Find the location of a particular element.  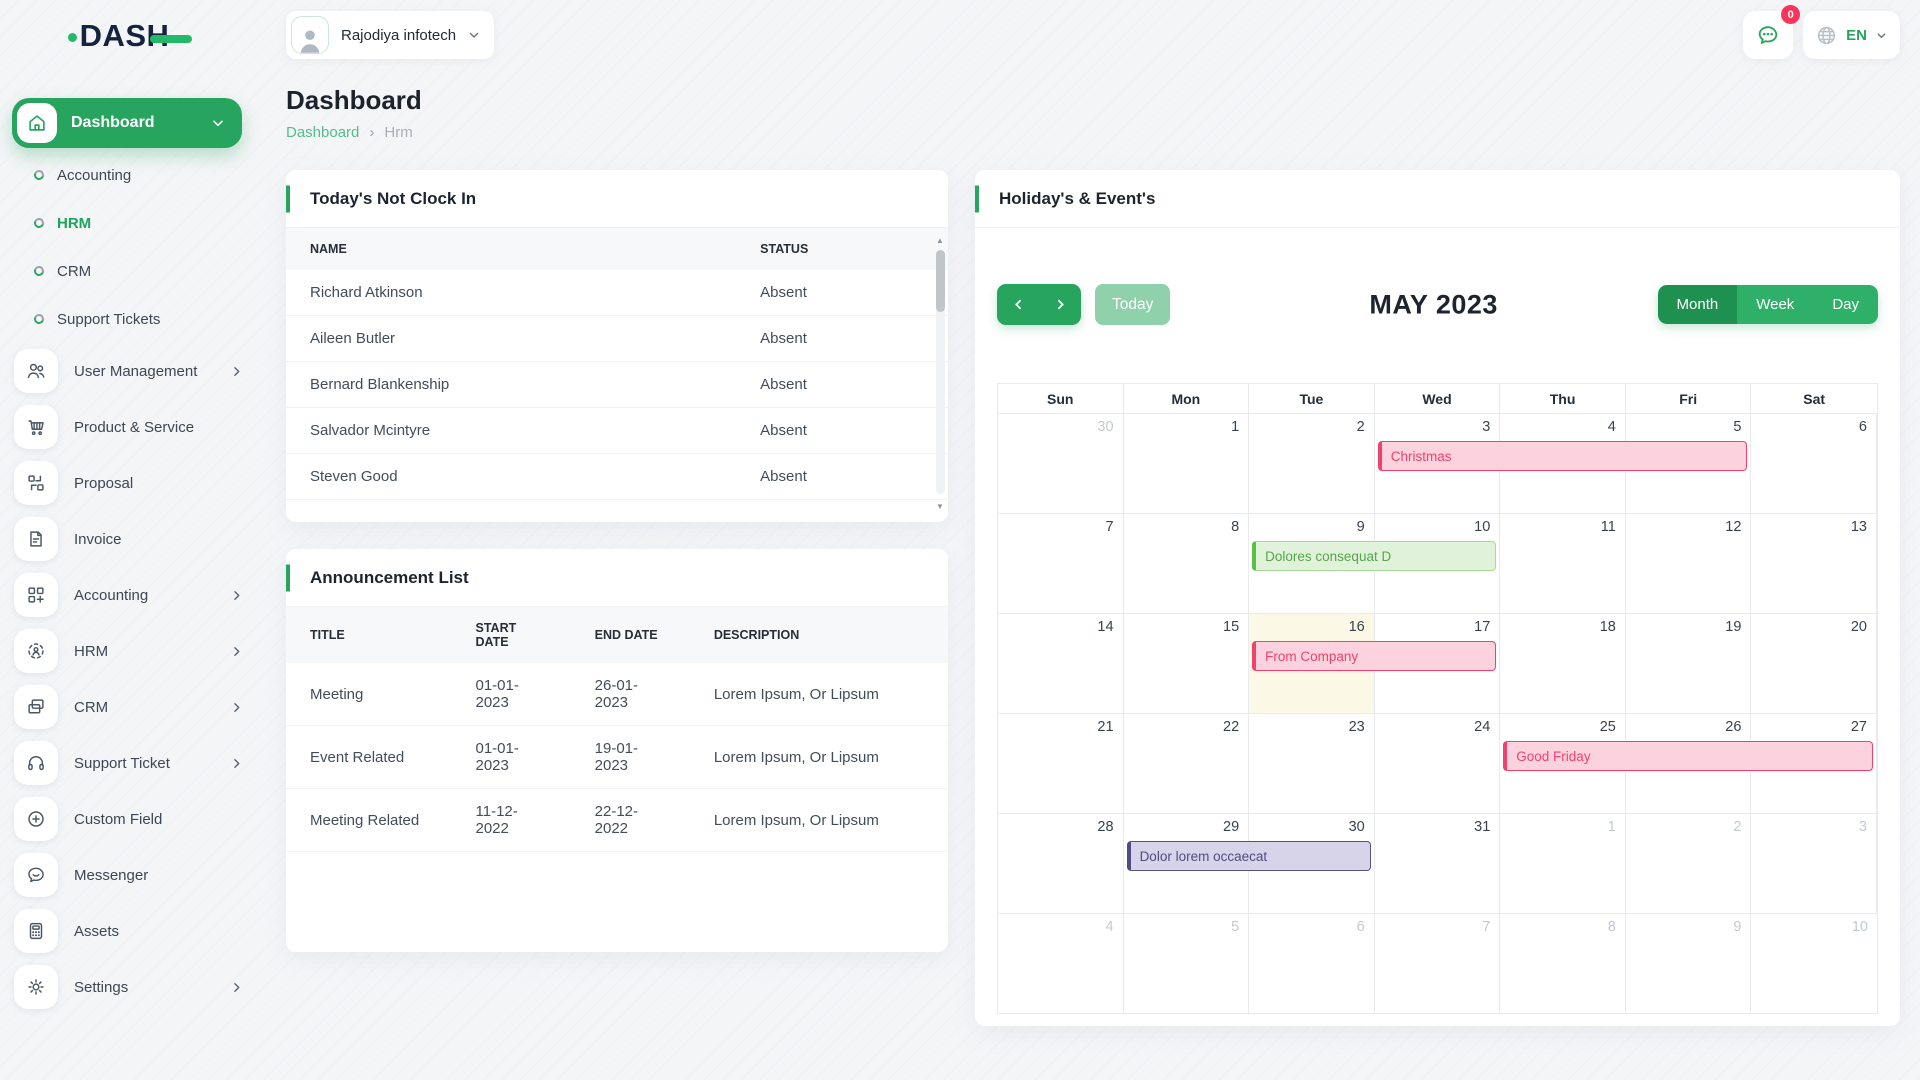

sidebar-item-proposal: Proposal is located at coordinates (129, 483).